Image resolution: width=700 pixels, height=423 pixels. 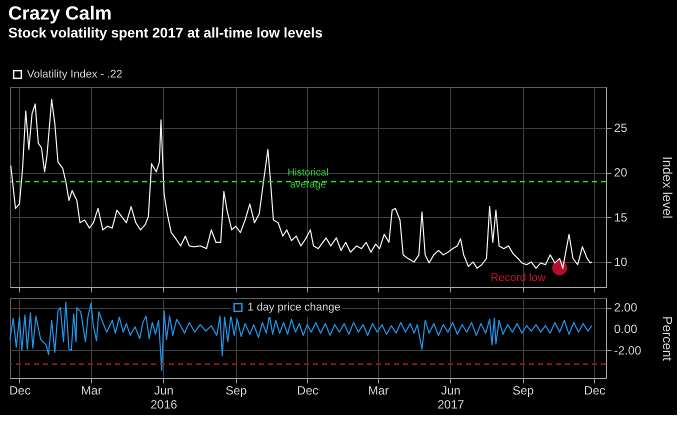 I want to click on legend-label: 1 day price change, so click(x=294, y=308).